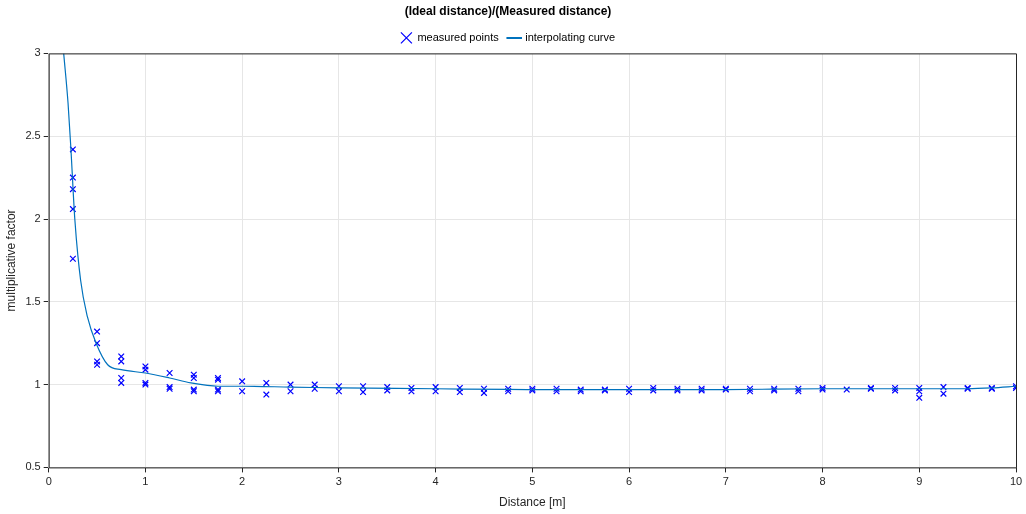  I want to click on legend-label: interpolating curve, so click(570, 36).